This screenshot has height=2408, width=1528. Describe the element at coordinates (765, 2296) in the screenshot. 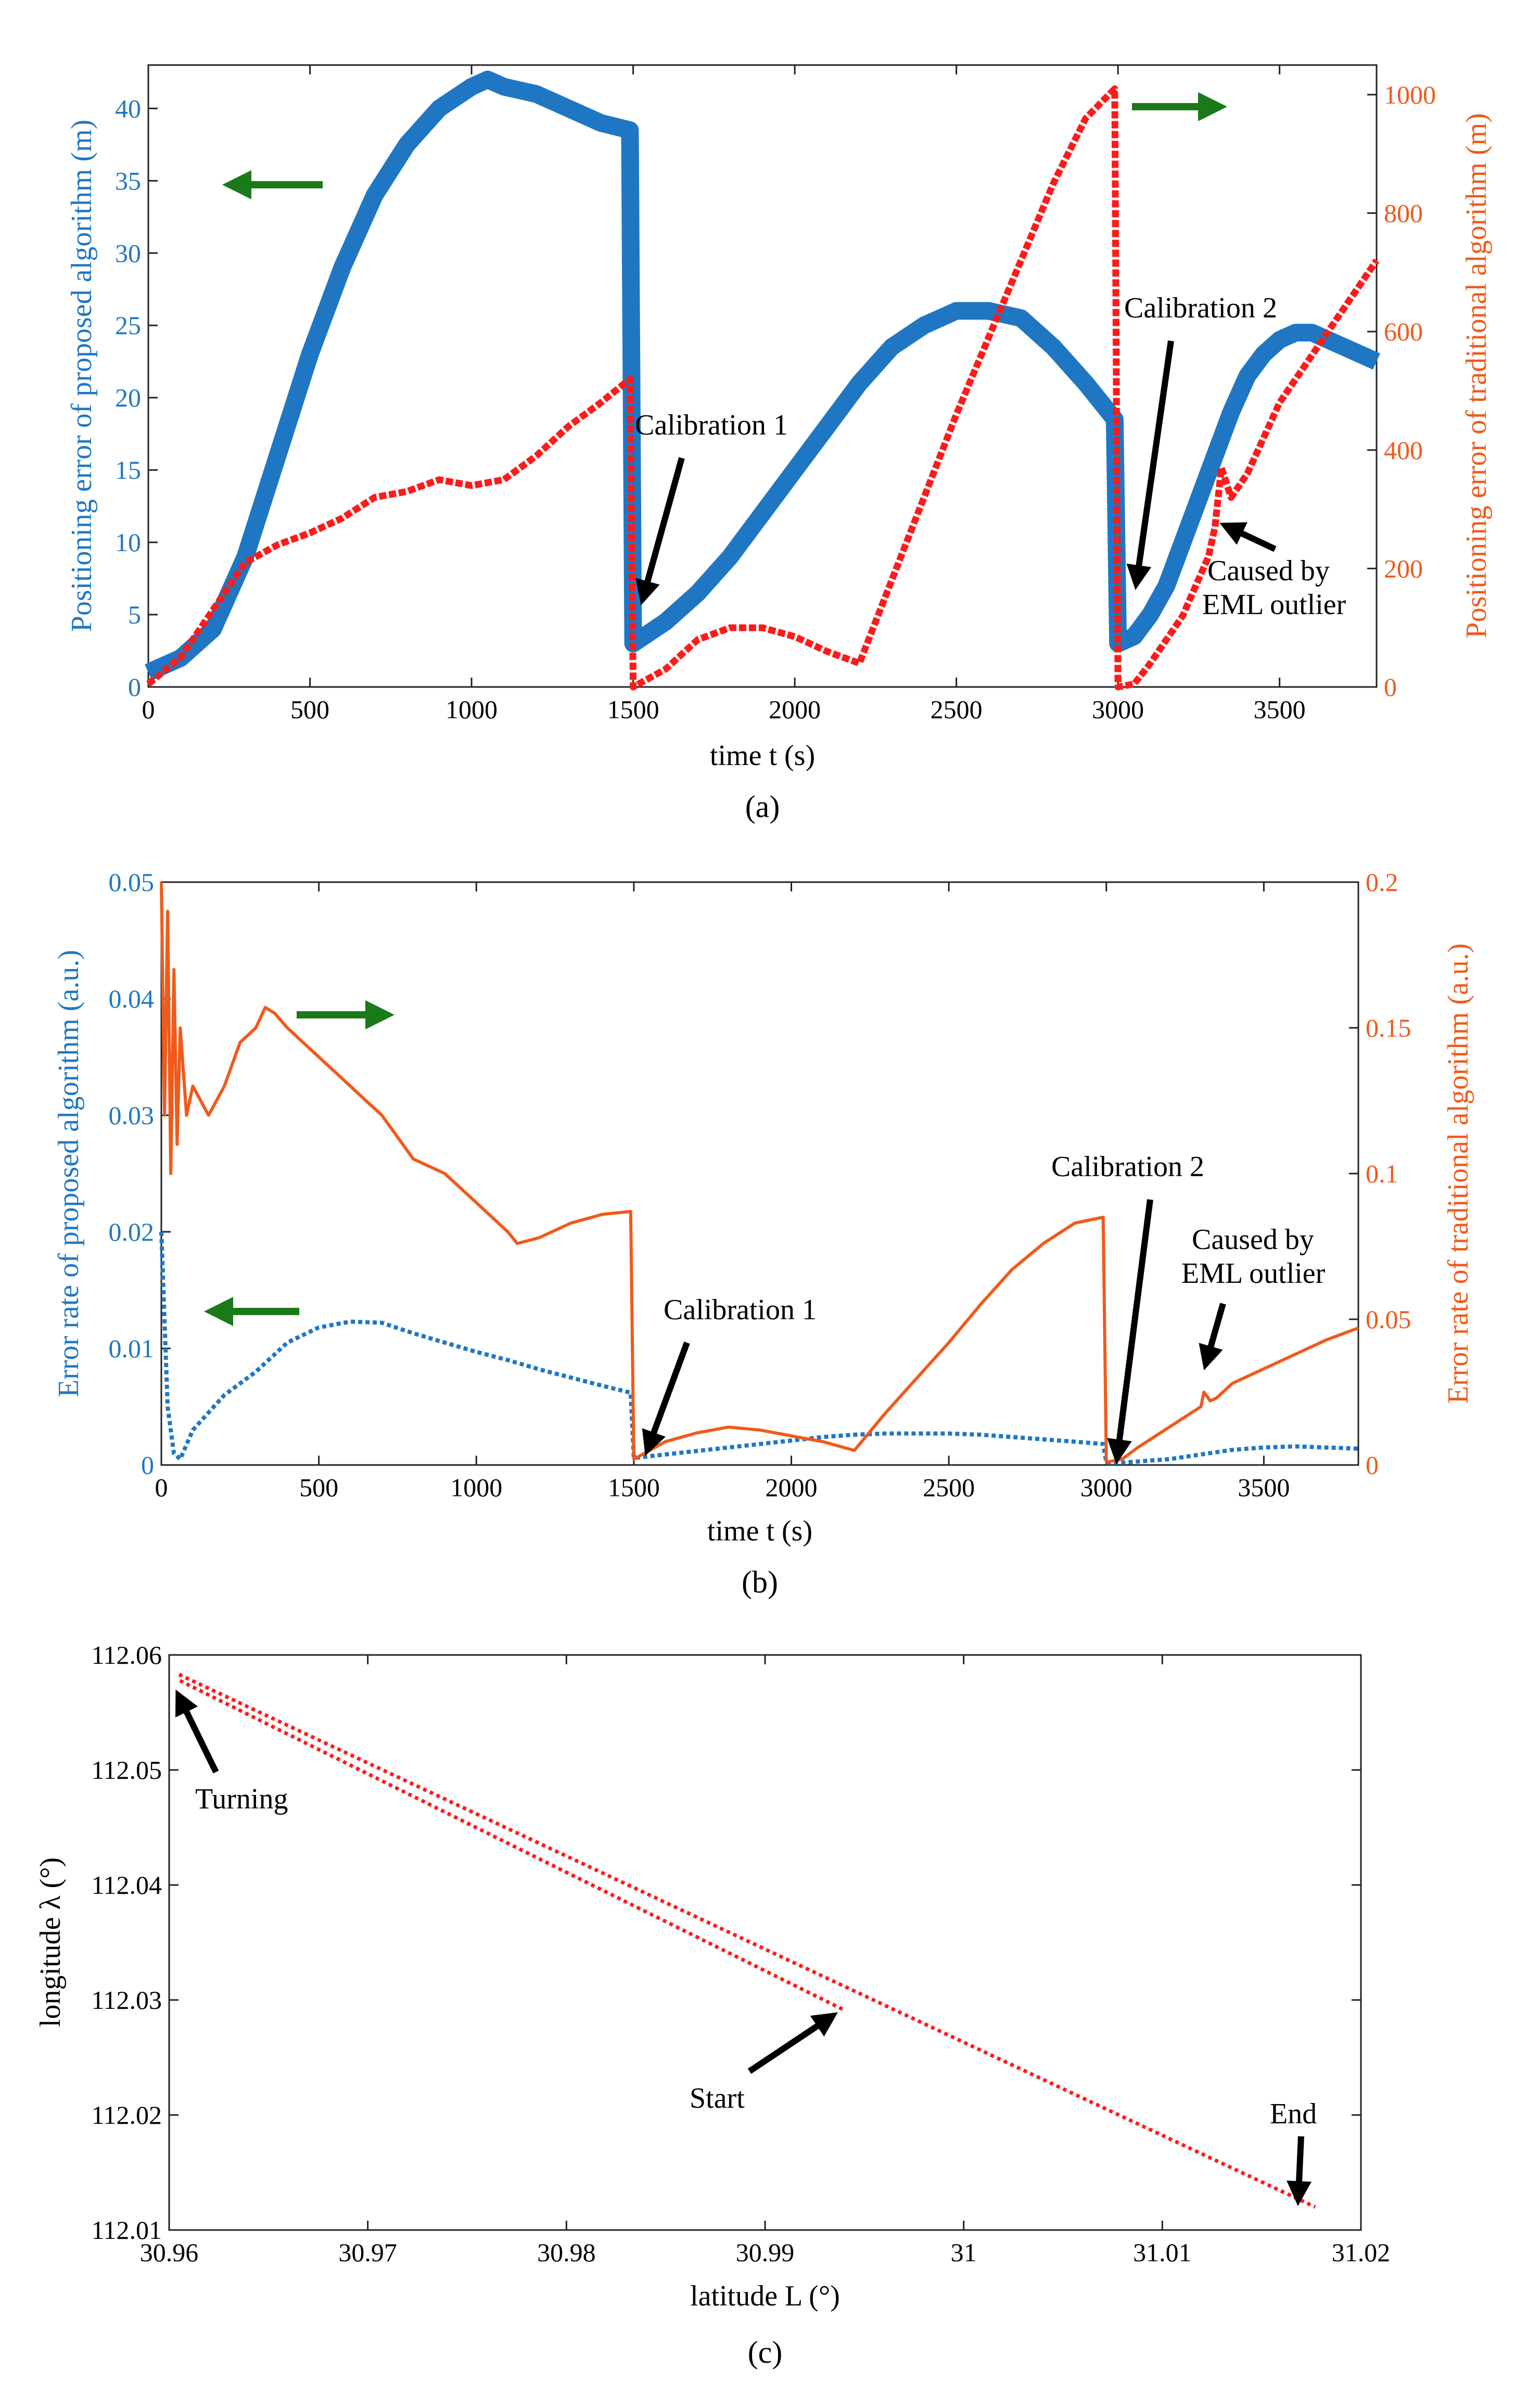

I see `x-axis-label-c: latitude L (°)` at that location.